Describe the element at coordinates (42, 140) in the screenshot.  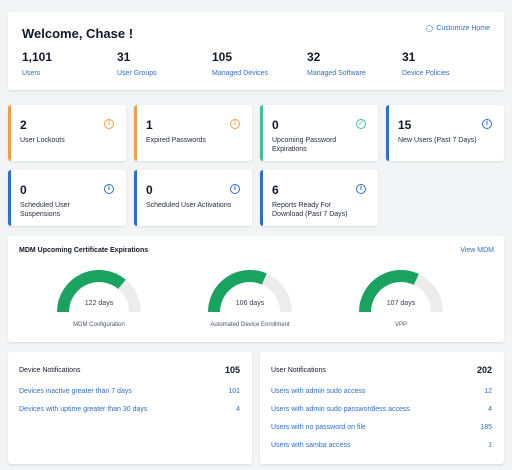
I see `tile-label: User Lockouts` at that location.